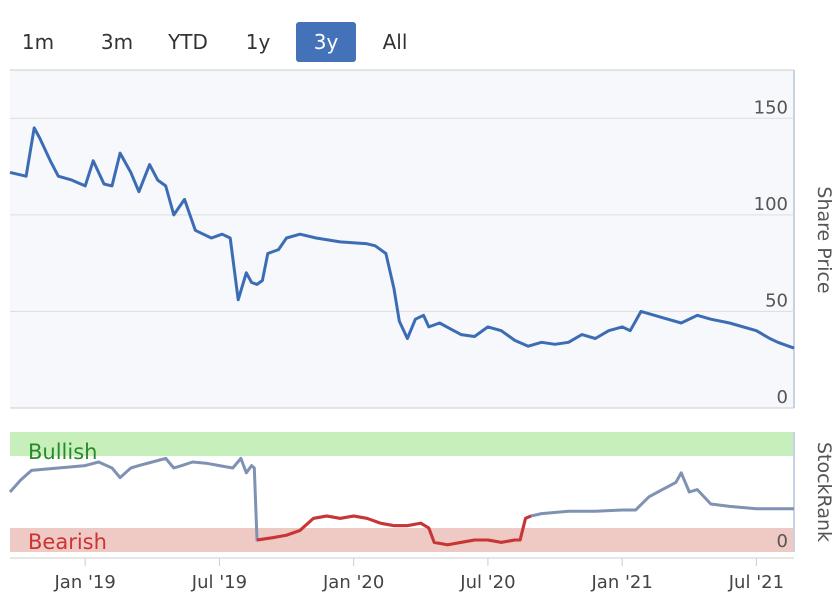 Image resolution: width=837 pixels, height=607 pixels. What do you see at coordinates (188, 42) in the screenshot?
I see `range-button-ytd: YTD` at bounding box center [188, 42].